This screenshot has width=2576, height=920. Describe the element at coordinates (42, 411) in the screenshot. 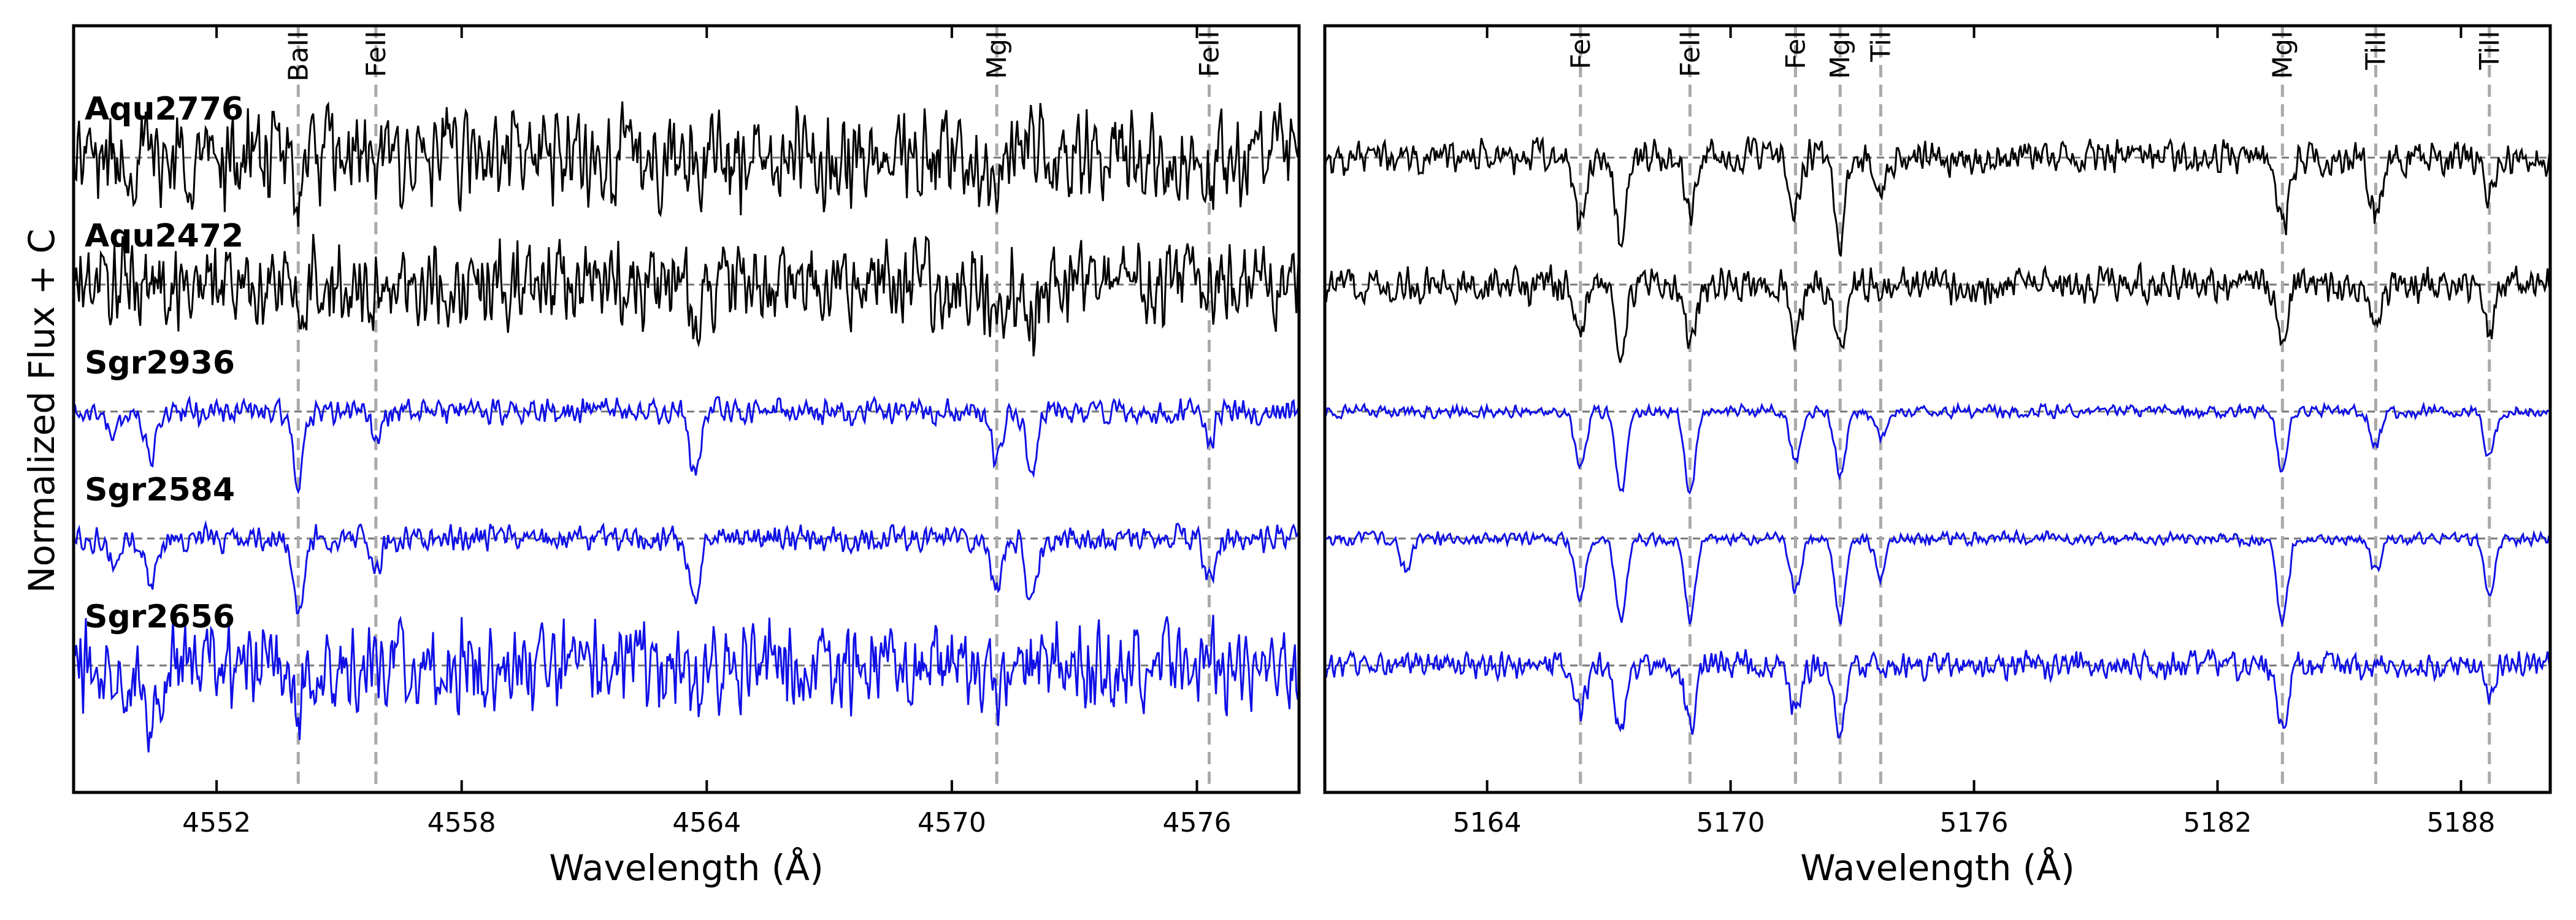

I see `y-axis-label: Normalized Flux + C` at that location.